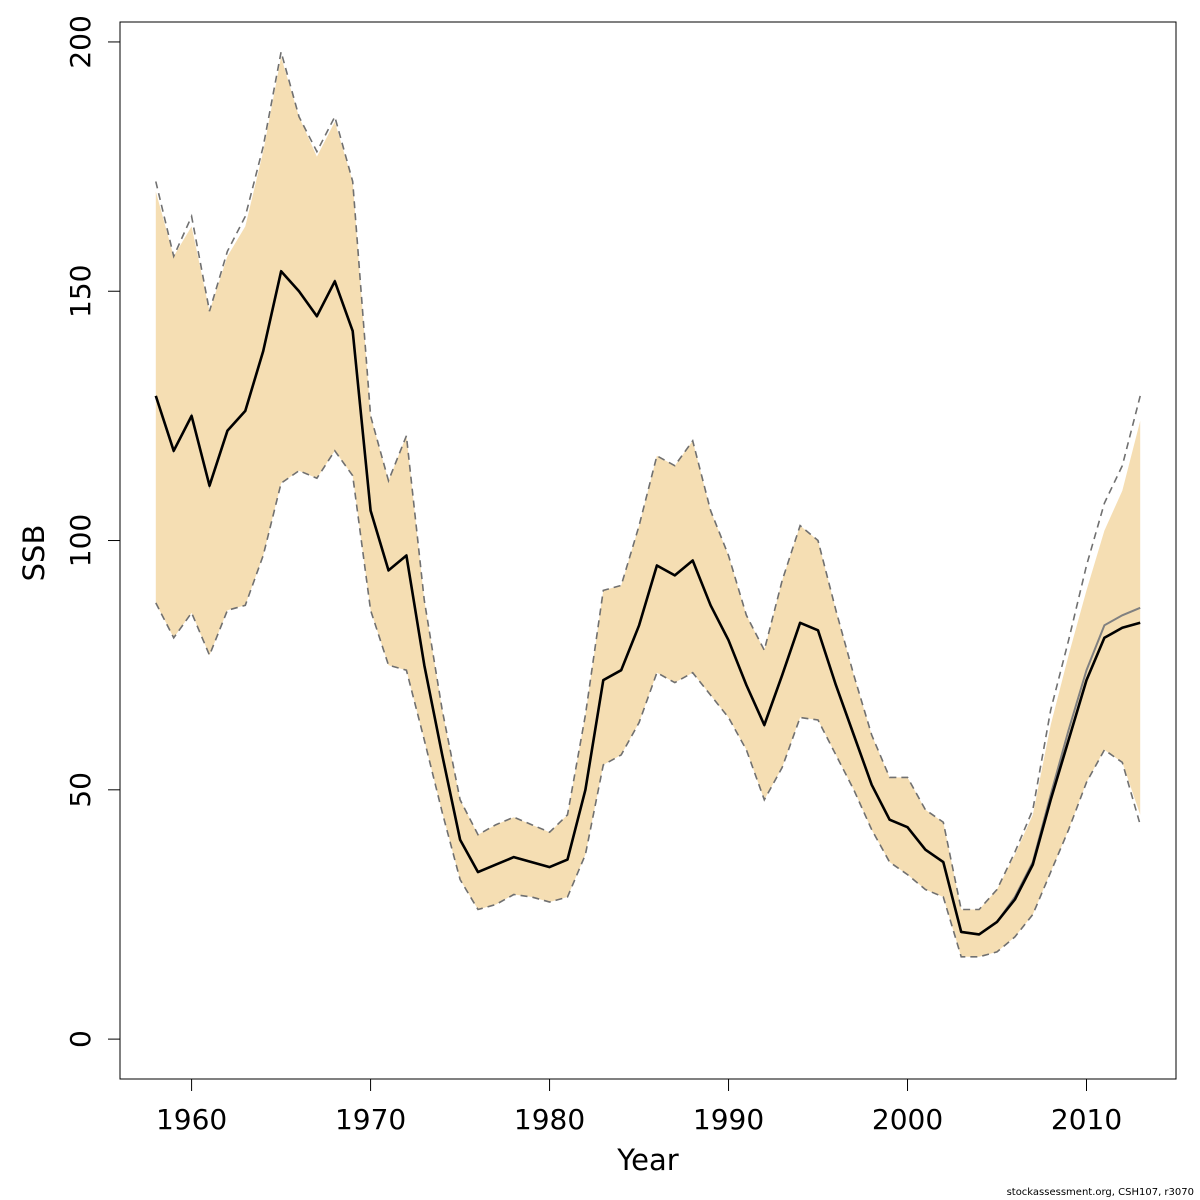  Describe the element at coordinates (549, 1119) in the screenshot. I see `x-tick-label: 1980` at that location.